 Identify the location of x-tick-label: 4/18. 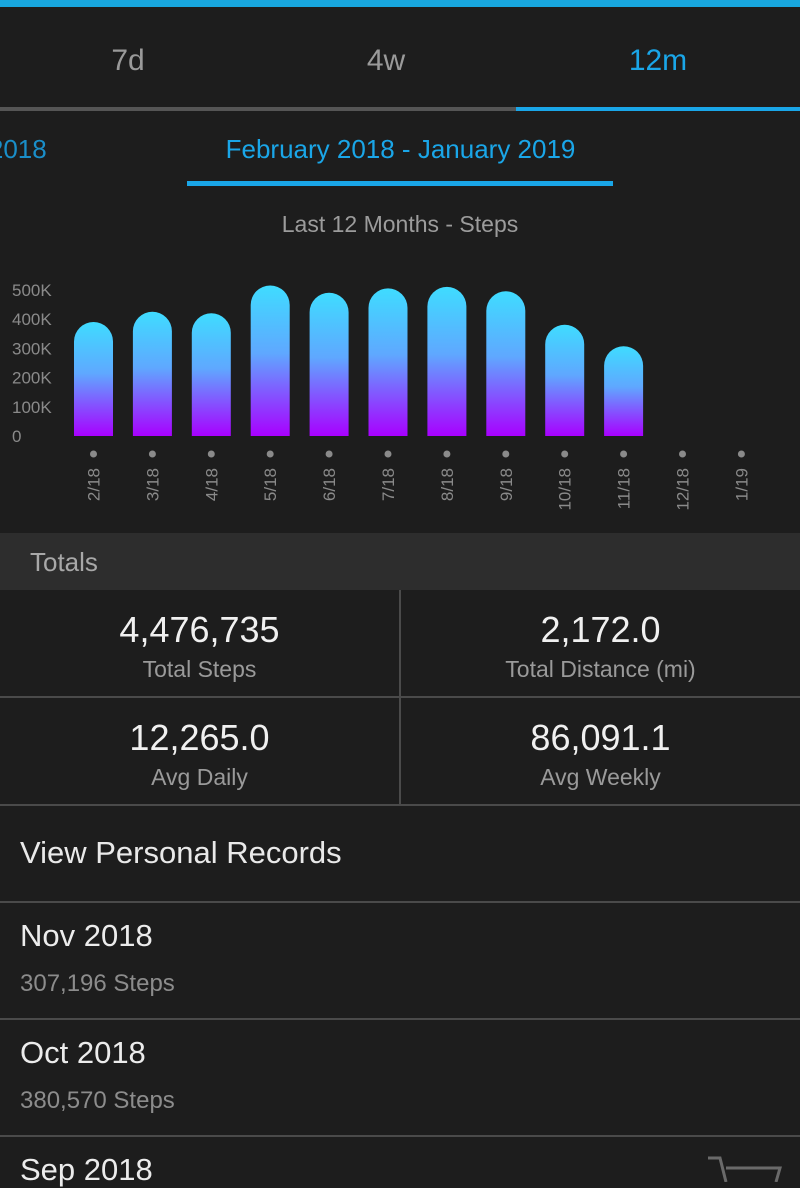
(211, 484).